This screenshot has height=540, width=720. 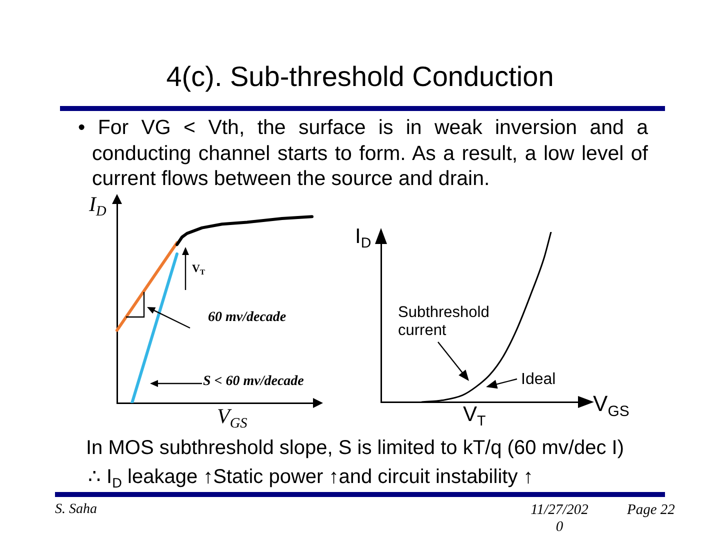 What do you see at coordinates (253, 382) in the screenshot?
I see `annotation: S < 60 mv/decade` at bounding box center [253, 382].